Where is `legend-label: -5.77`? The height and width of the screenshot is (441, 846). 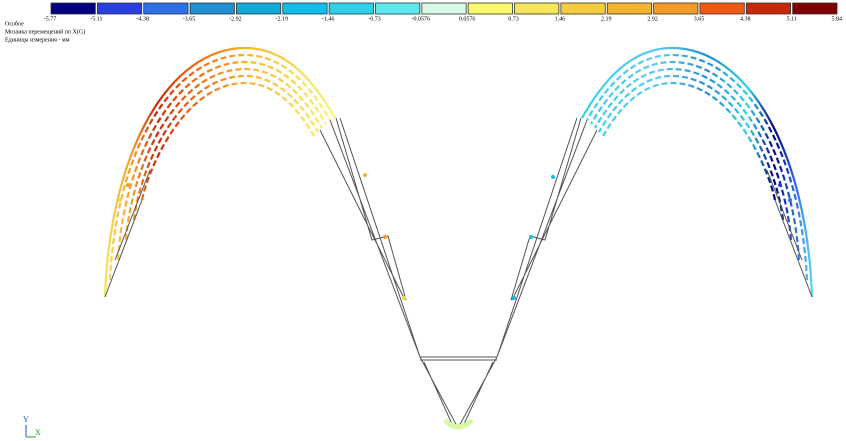
legend-label: -5.77 is located at coordinates (50, 19).